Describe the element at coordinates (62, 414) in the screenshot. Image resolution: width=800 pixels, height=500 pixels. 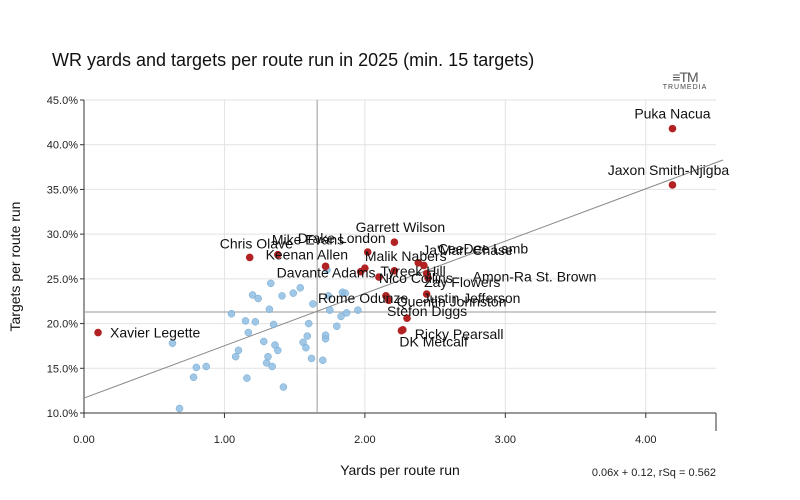
I see `y-tick-label: 10.0%` at that location.